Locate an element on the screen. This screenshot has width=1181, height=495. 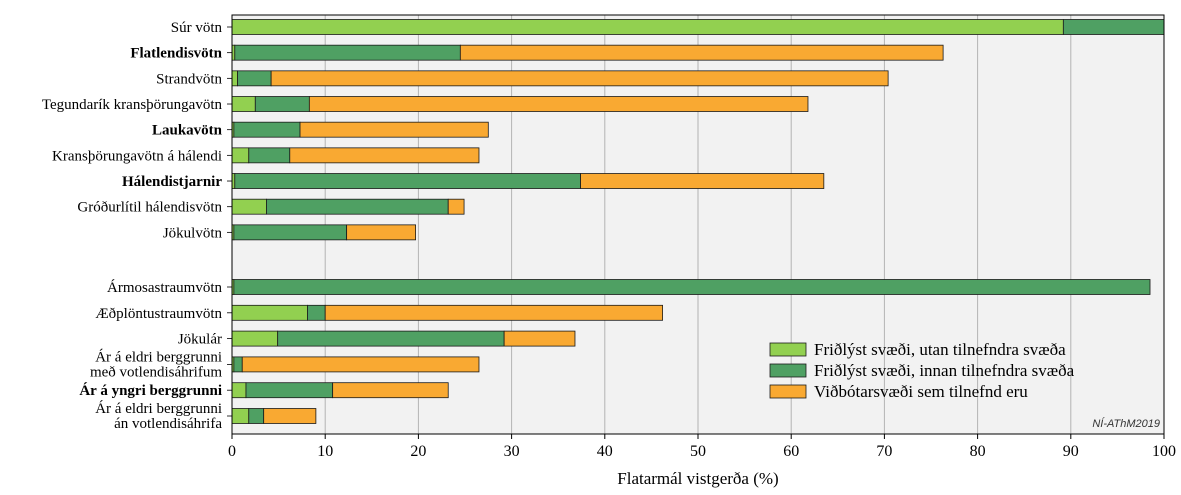
category-label: Ármosastraumvötn is located at coordinates (164, 287).